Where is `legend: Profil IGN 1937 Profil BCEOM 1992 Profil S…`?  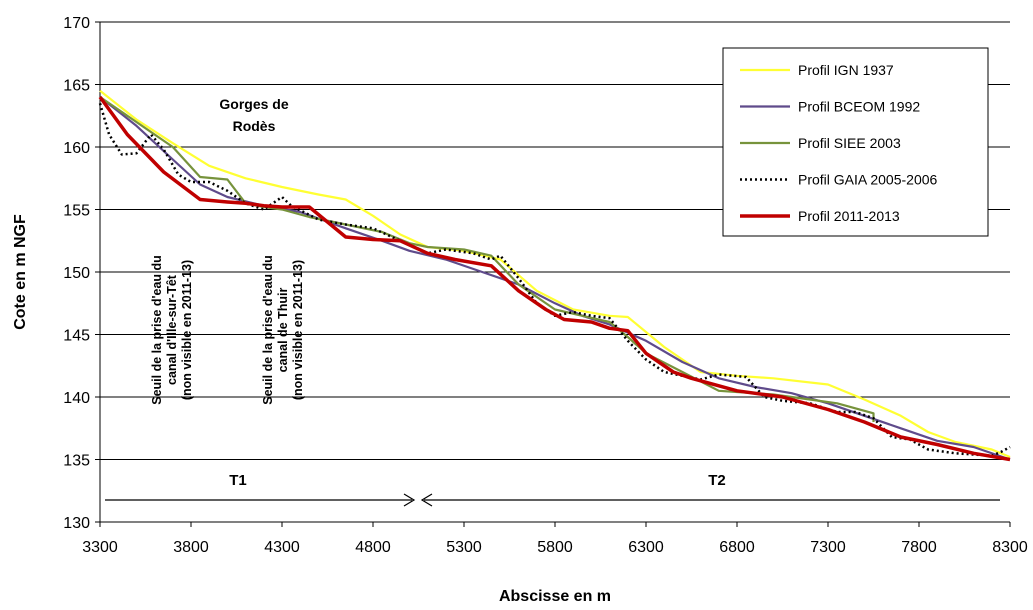
legend: Profil IGN 1937 Profil BCEOM 1992 Profil S… is located at coordinates (855, 142).